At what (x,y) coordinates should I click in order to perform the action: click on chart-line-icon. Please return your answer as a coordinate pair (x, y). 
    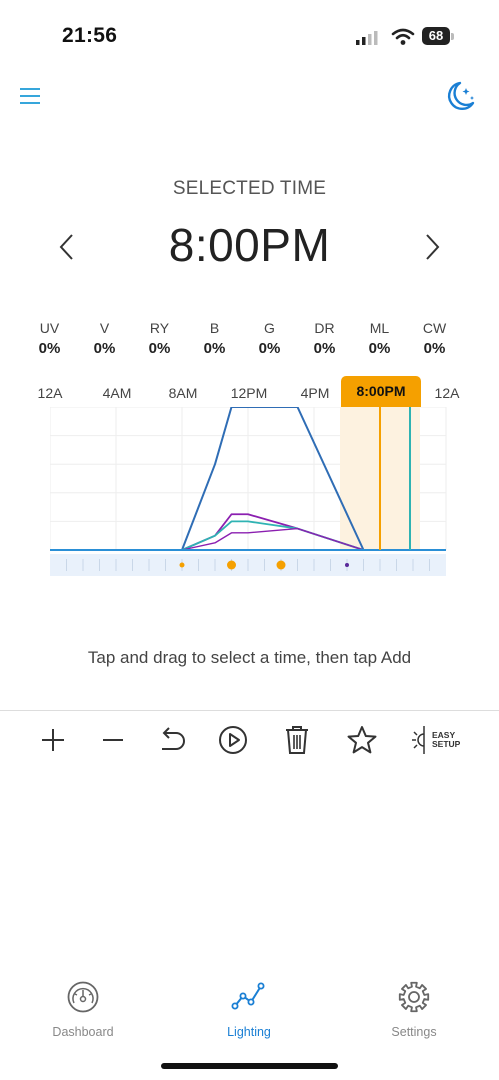
    Looking at the image, I should click on (248, 996).